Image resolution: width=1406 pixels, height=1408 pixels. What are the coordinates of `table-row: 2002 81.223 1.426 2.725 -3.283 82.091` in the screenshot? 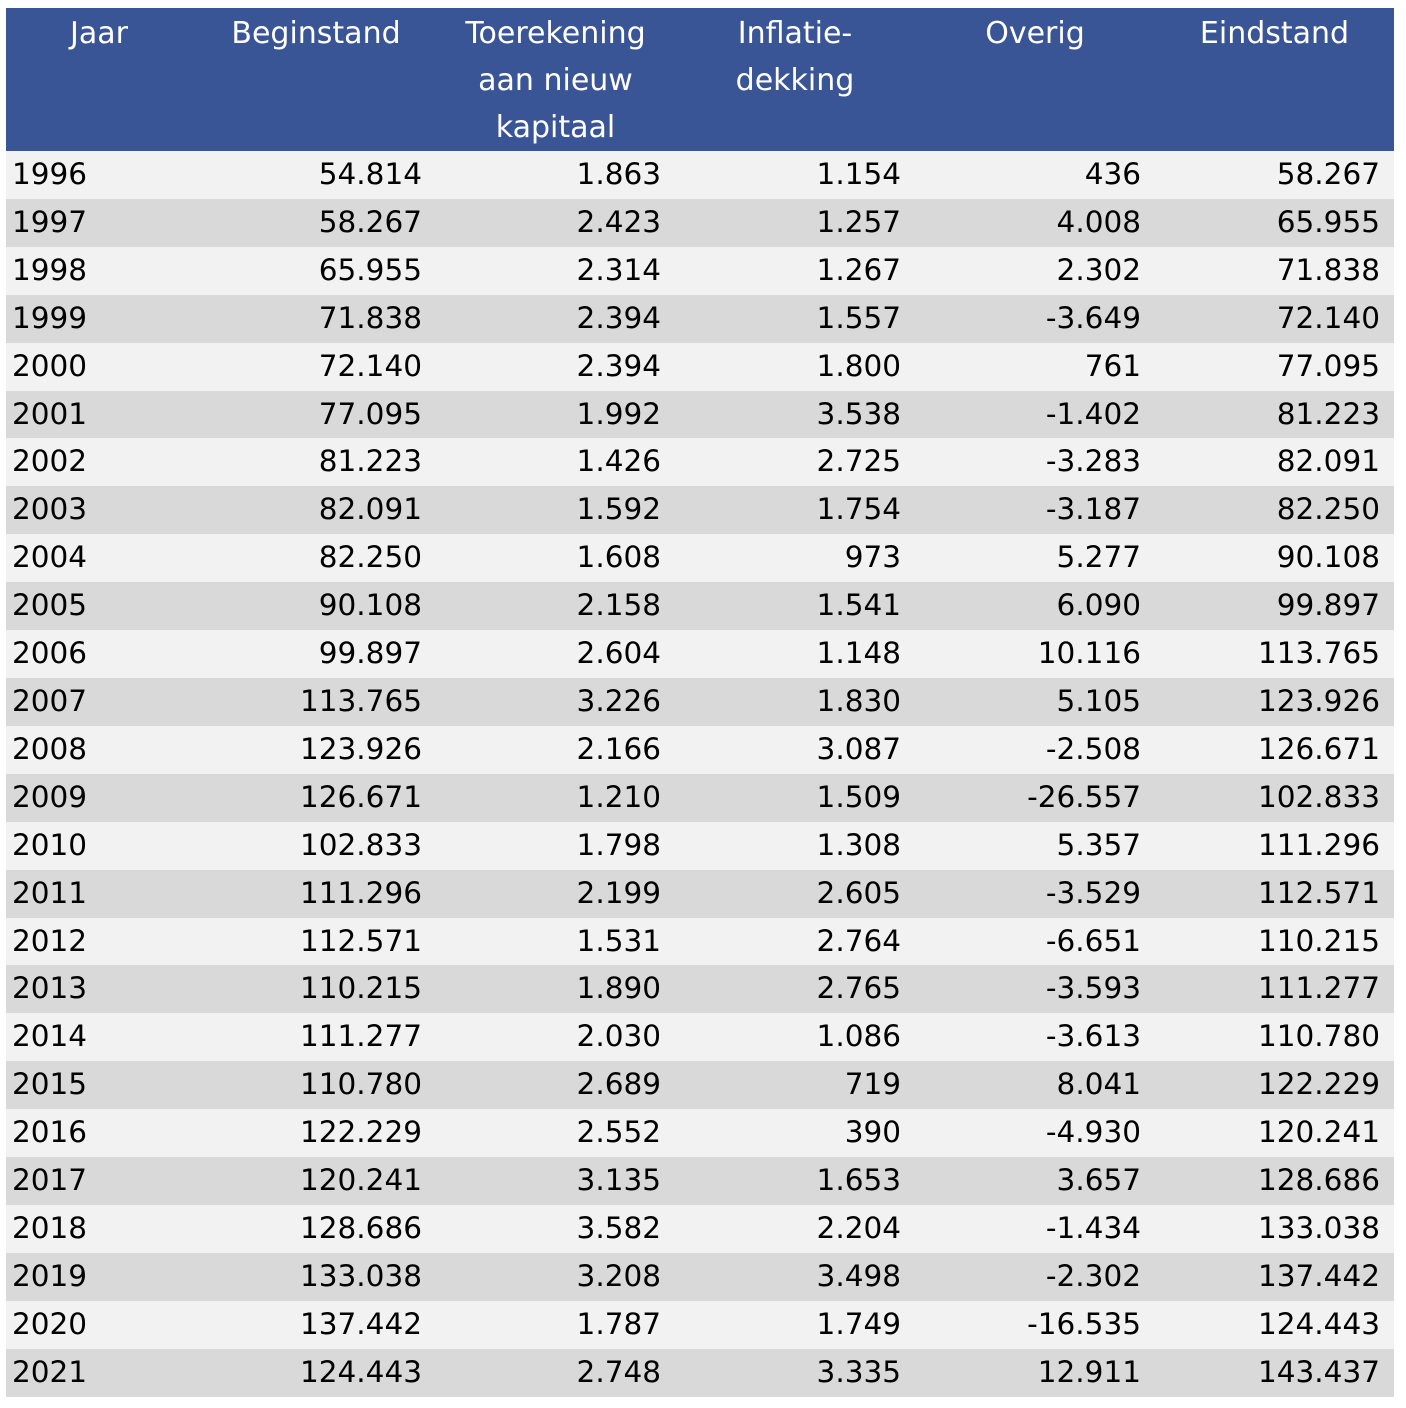 It's located at (700, 462).